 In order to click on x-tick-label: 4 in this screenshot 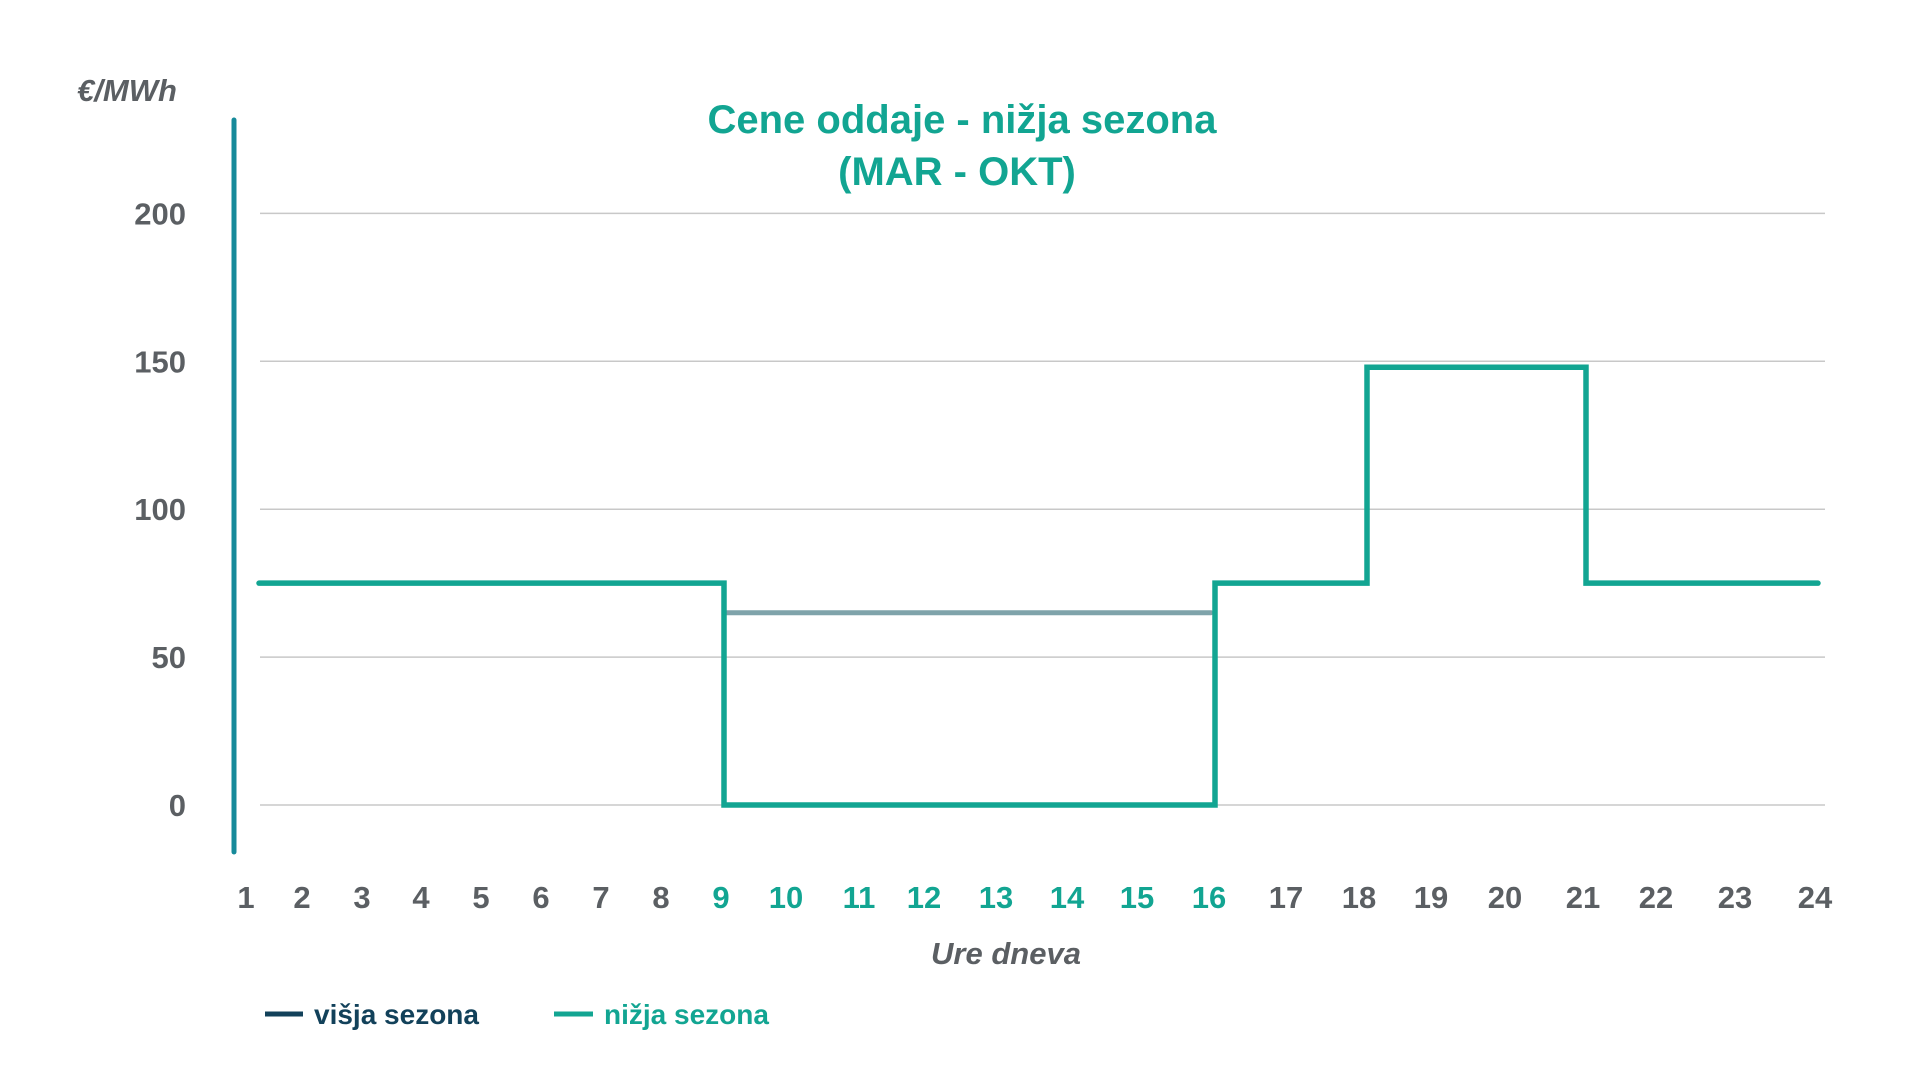, I will do `click(421, 897)`.